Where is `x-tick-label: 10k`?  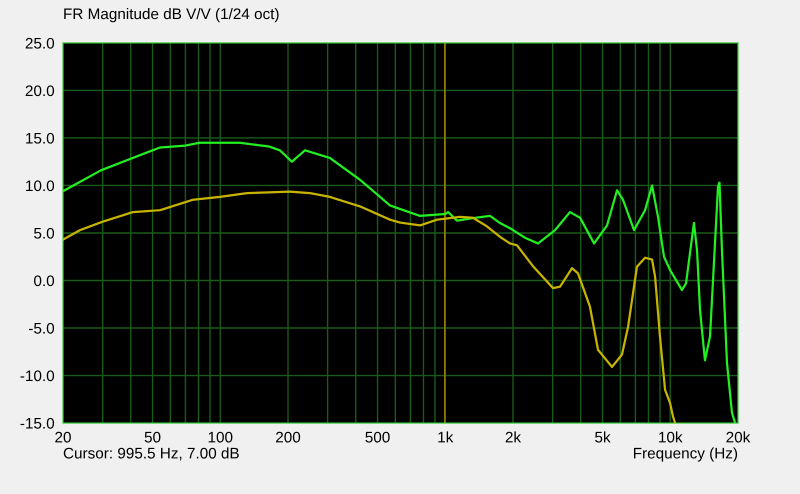
x-tick-label: 10k is located at coordinates (671, 437).